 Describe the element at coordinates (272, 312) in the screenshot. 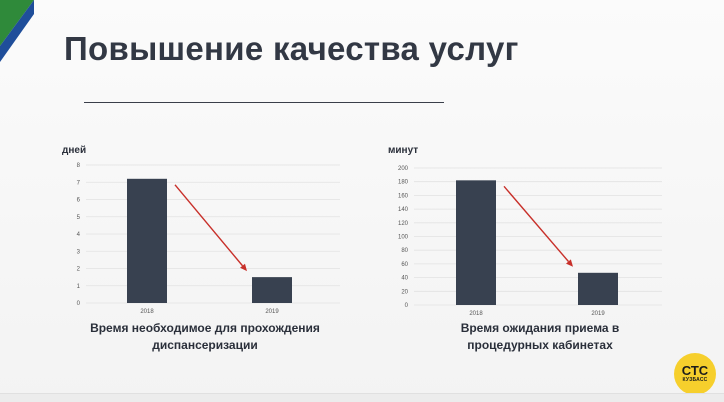

I see `chart-left-x-tick-label: 2019` at that location.